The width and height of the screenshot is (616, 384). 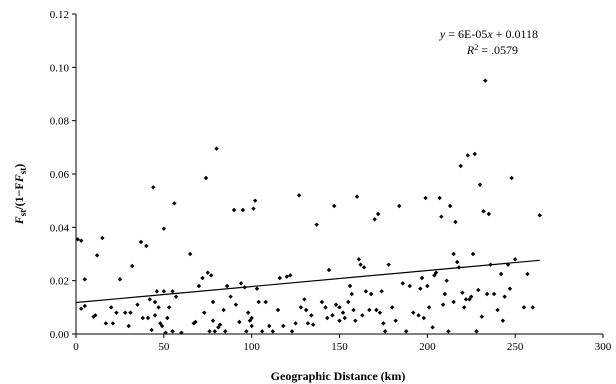 I want to click on x-axis-title: Geographic Distance (km), so click(x=338, y=376).